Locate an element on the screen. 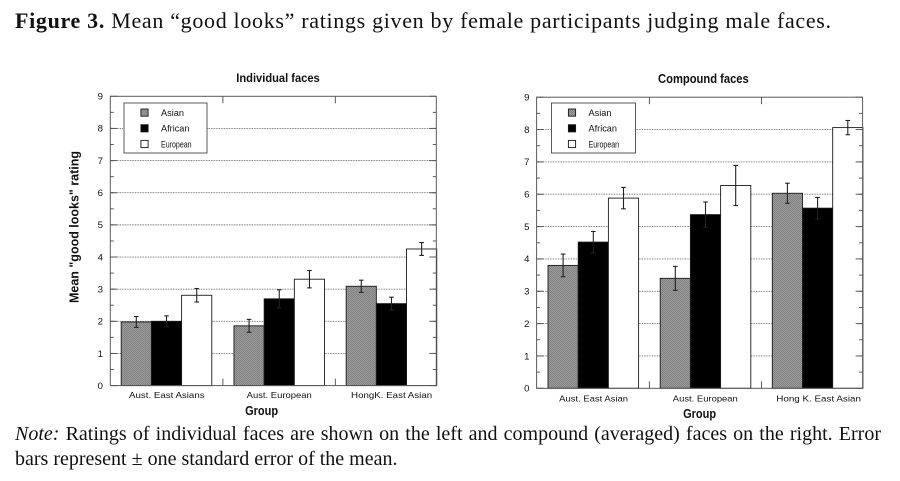  svg-text: Compound faces is located at coordinates (703, 78).